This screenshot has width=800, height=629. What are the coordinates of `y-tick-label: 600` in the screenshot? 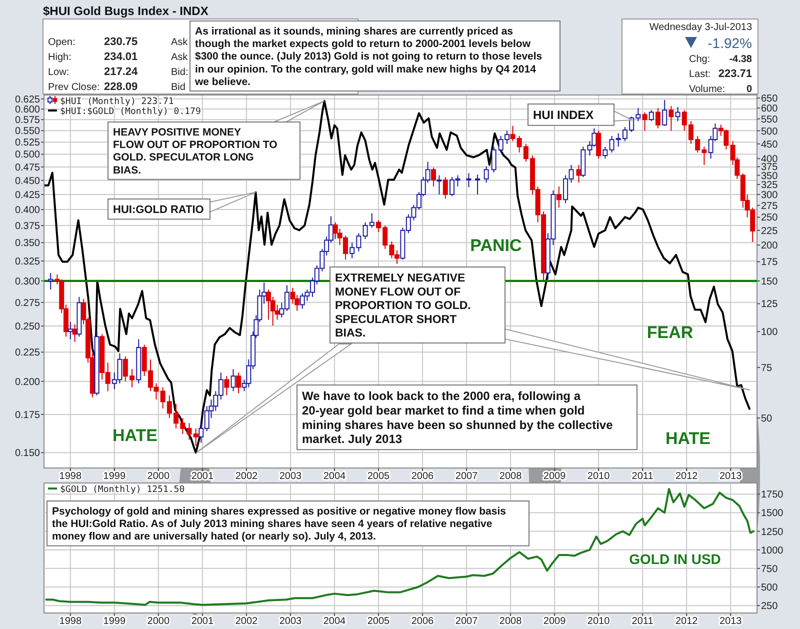 It's located at (769, 109).